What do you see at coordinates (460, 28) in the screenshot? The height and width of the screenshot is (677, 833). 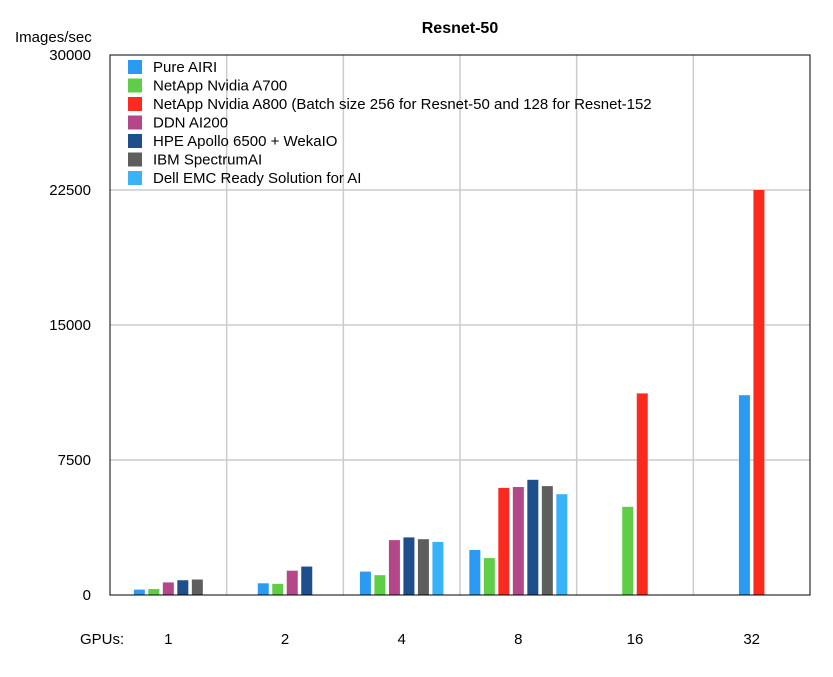 I see `chart-title: Resnet-50` at bounding box center [460, 28].